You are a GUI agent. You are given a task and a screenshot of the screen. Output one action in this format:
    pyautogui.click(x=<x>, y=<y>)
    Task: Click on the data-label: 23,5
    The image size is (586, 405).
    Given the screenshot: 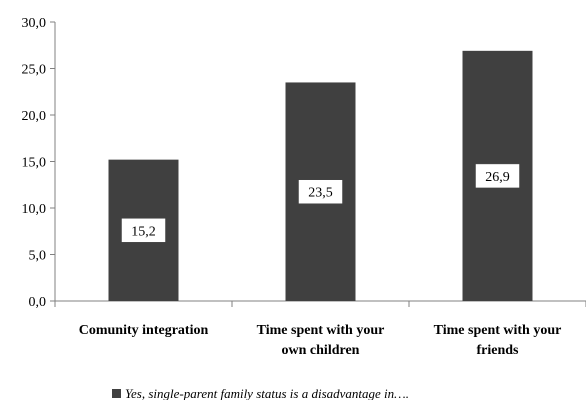 What is the action you would take?
    pyautogui.click(x=320, y=193)
    